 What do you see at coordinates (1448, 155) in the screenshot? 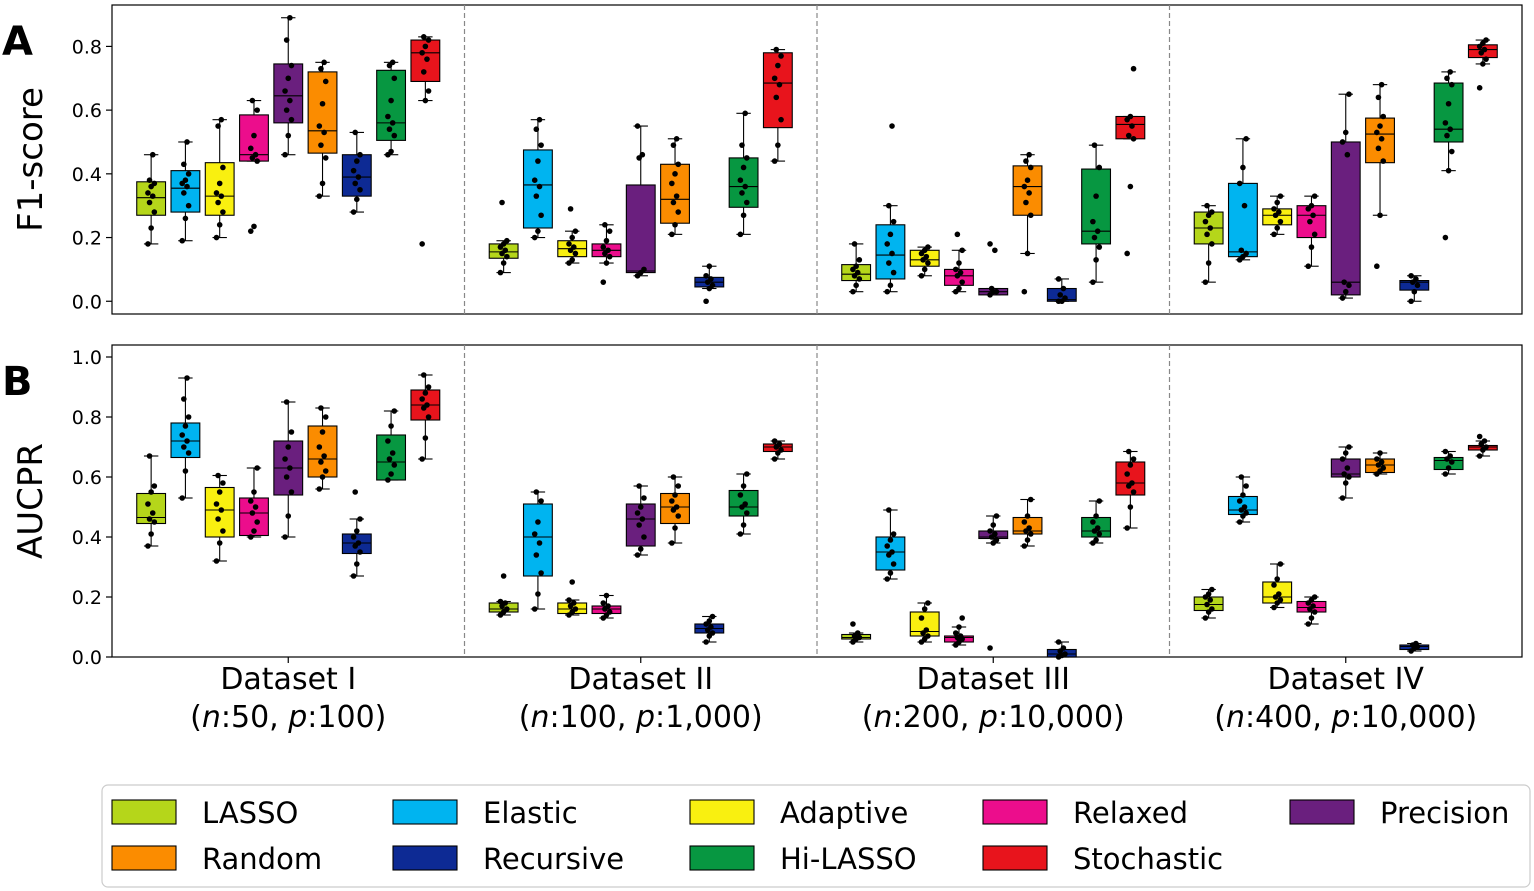
I see `box-hi-lasso` at bounding box center [1448, 155].